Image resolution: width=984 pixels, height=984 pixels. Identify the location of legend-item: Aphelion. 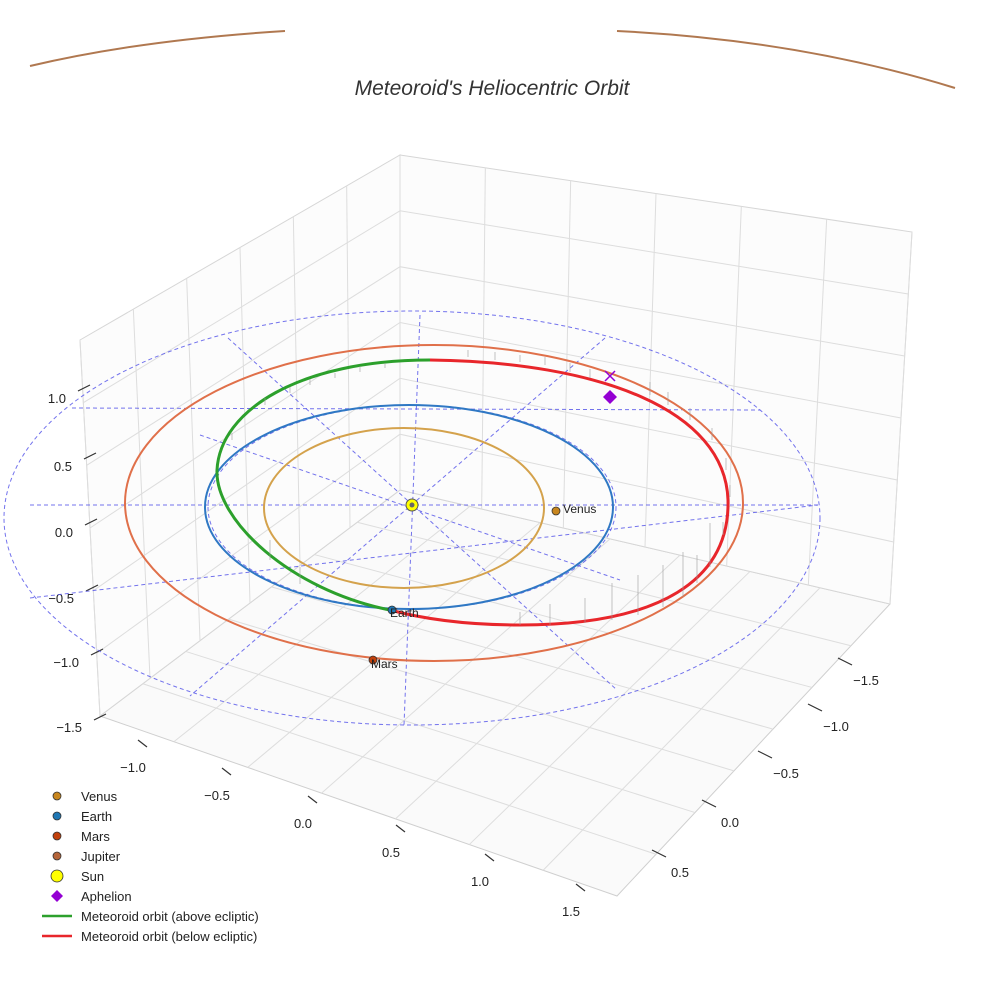
(149, 896).